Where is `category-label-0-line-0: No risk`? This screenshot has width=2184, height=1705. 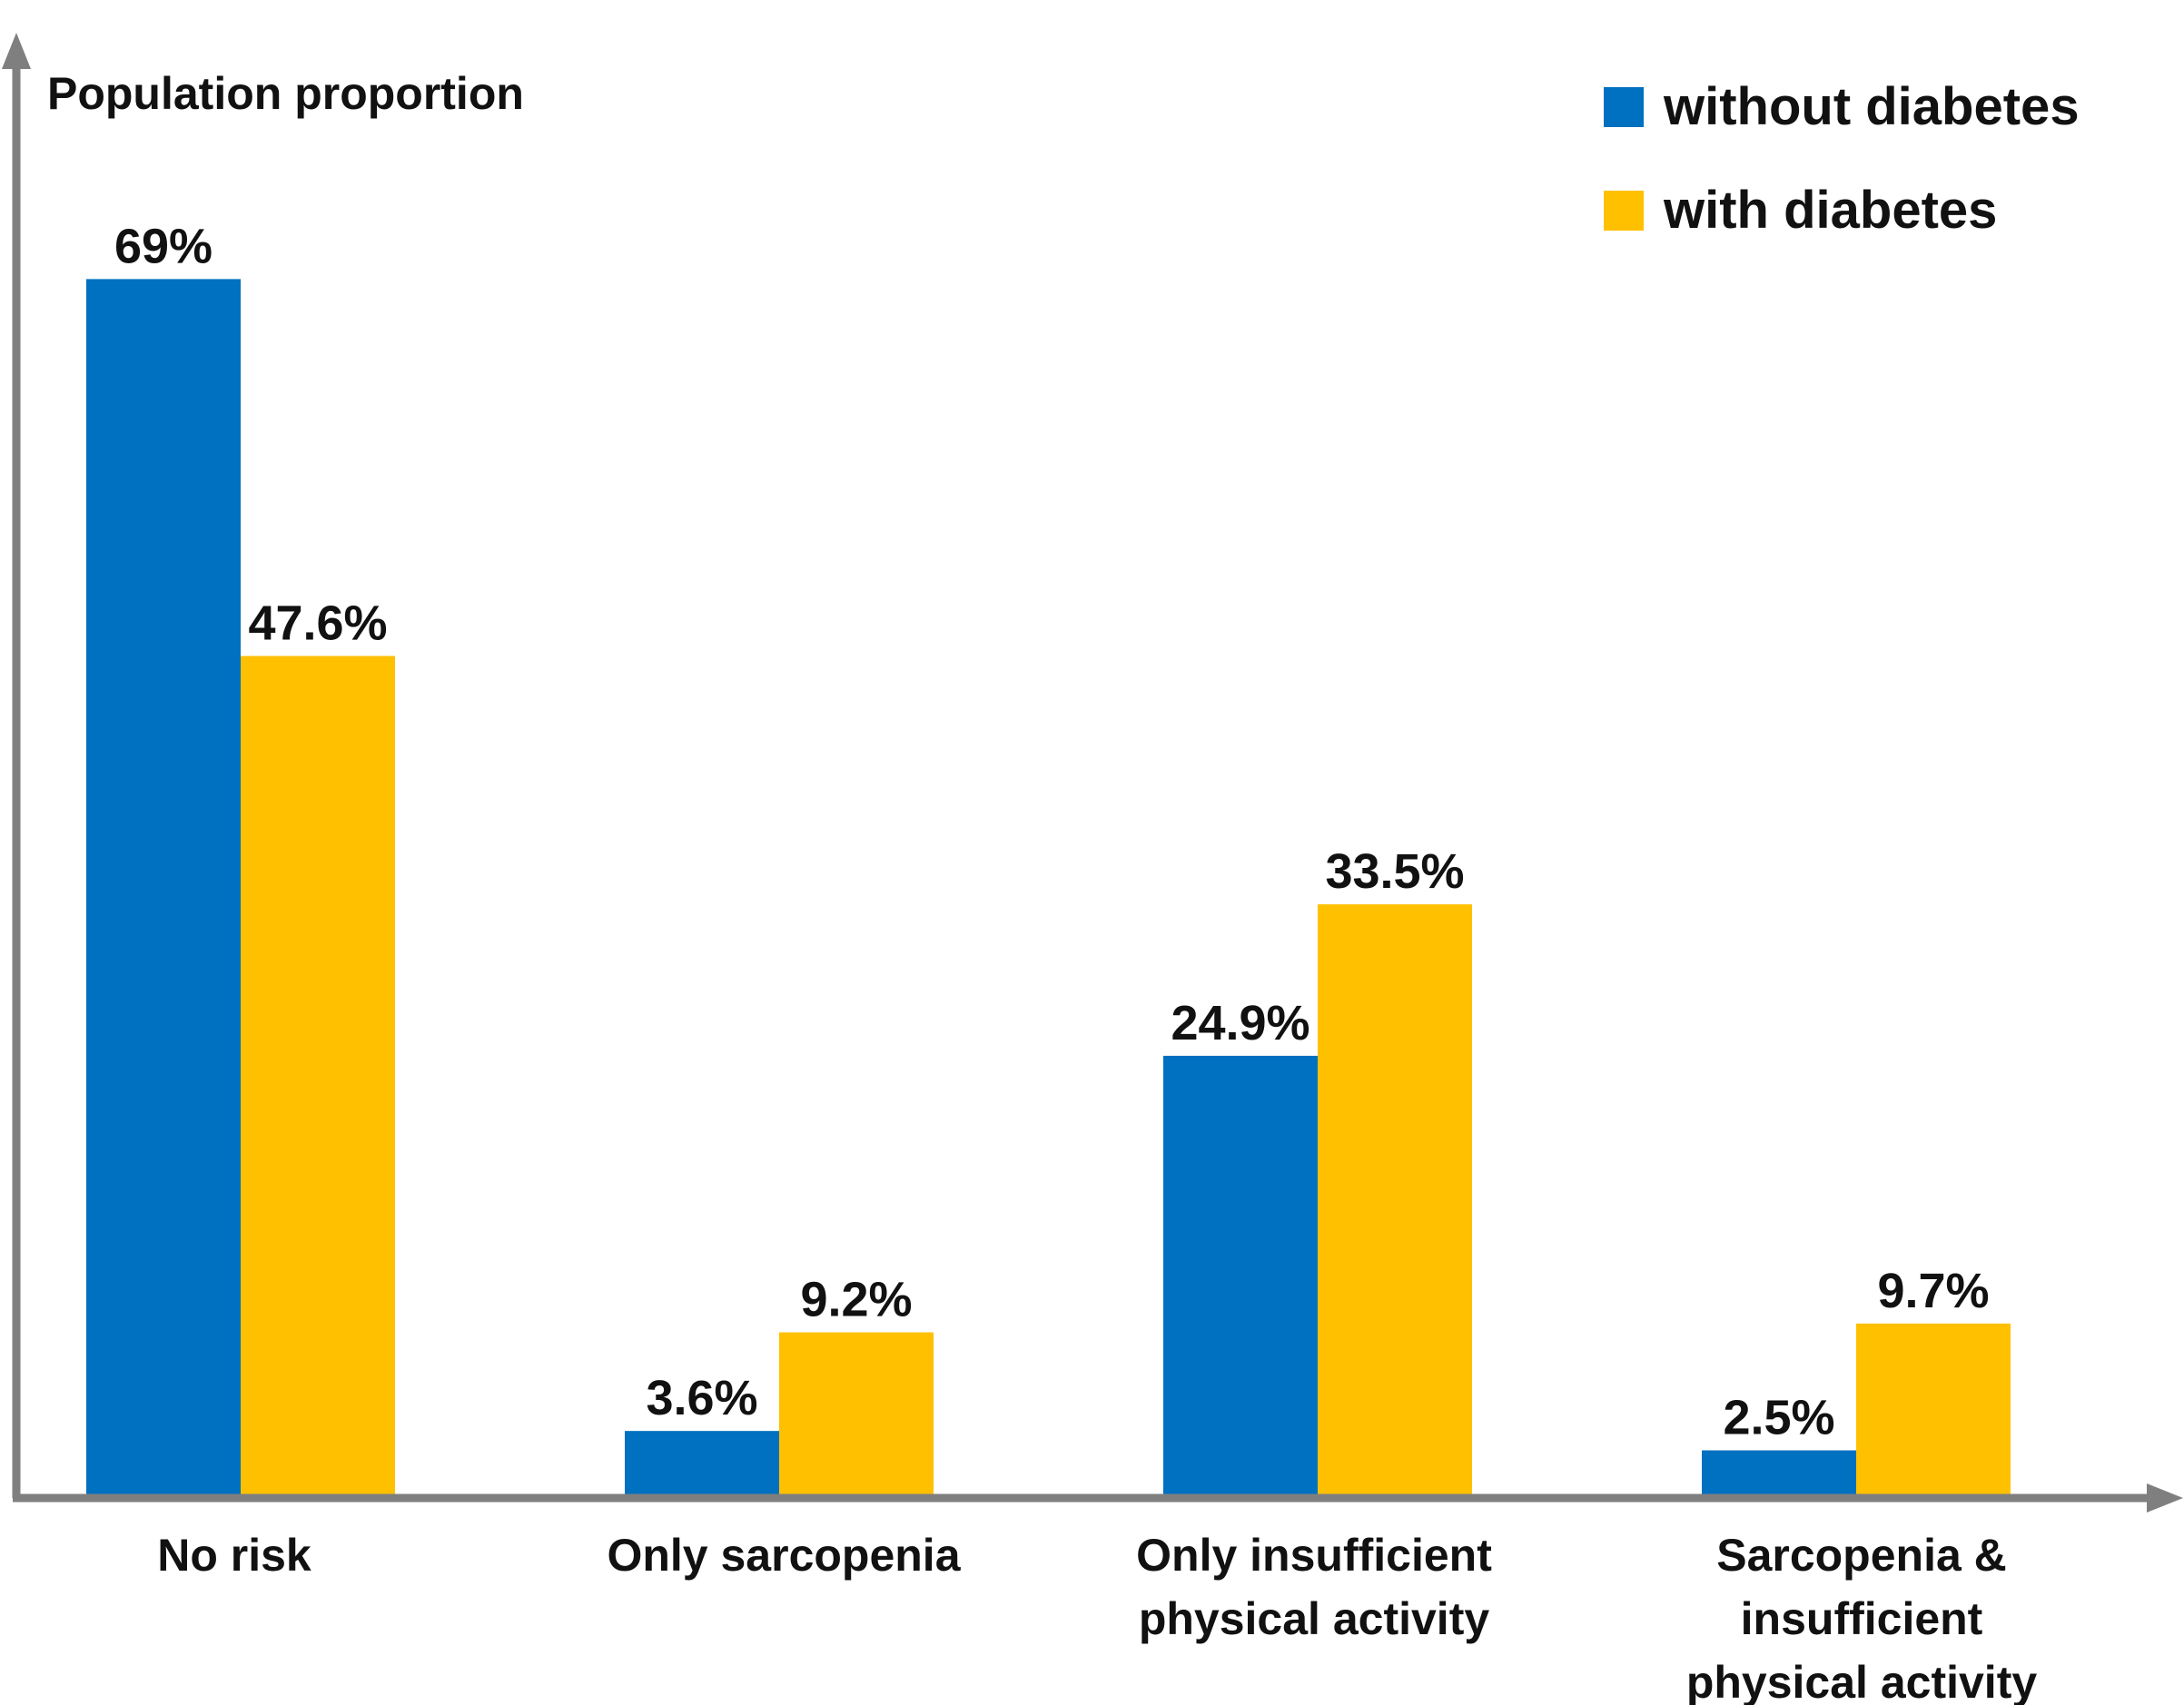 category-label-0-line-0: No risk is located at coordinates (234, 1556).